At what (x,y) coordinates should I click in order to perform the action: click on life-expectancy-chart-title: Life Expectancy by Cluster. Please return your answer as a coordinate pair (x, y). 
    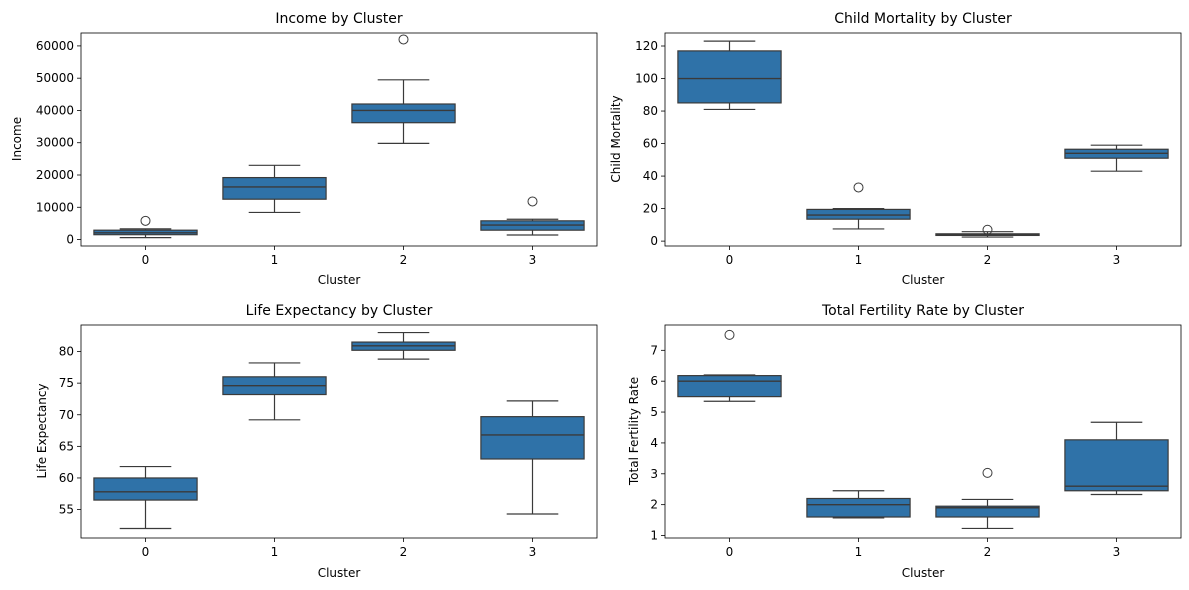
    Looking at the image, I should click on (339, 311).